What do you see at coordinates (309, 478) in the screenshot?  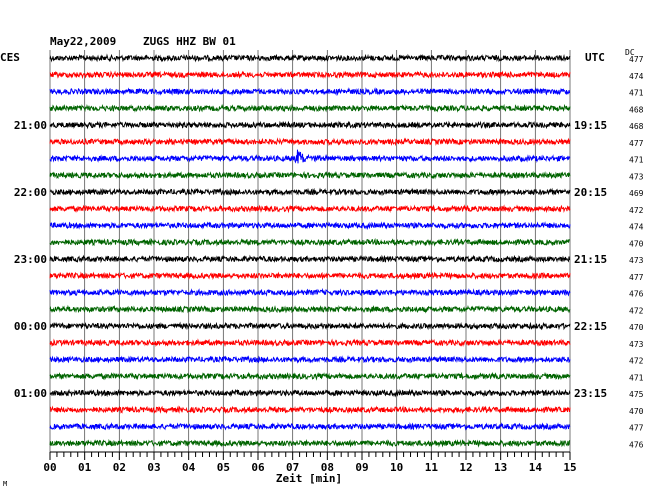 I see `x-axis-title: Zeit [min]` at bounding box center [309, 478].